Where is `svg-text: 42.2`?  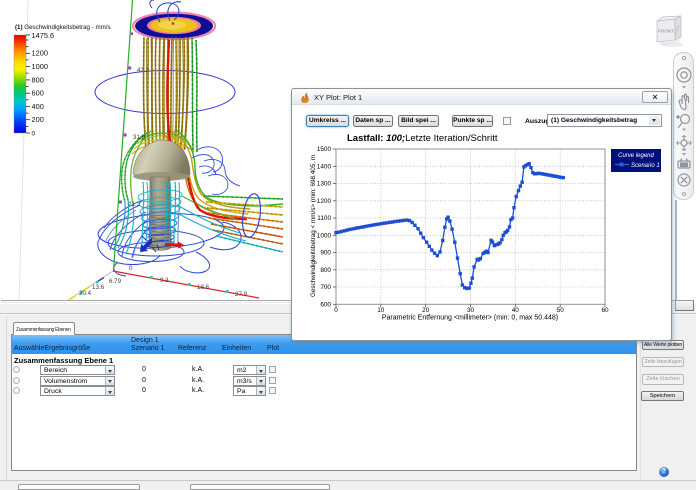 svg-text: 42.2 is located at coordinates (143, 70).